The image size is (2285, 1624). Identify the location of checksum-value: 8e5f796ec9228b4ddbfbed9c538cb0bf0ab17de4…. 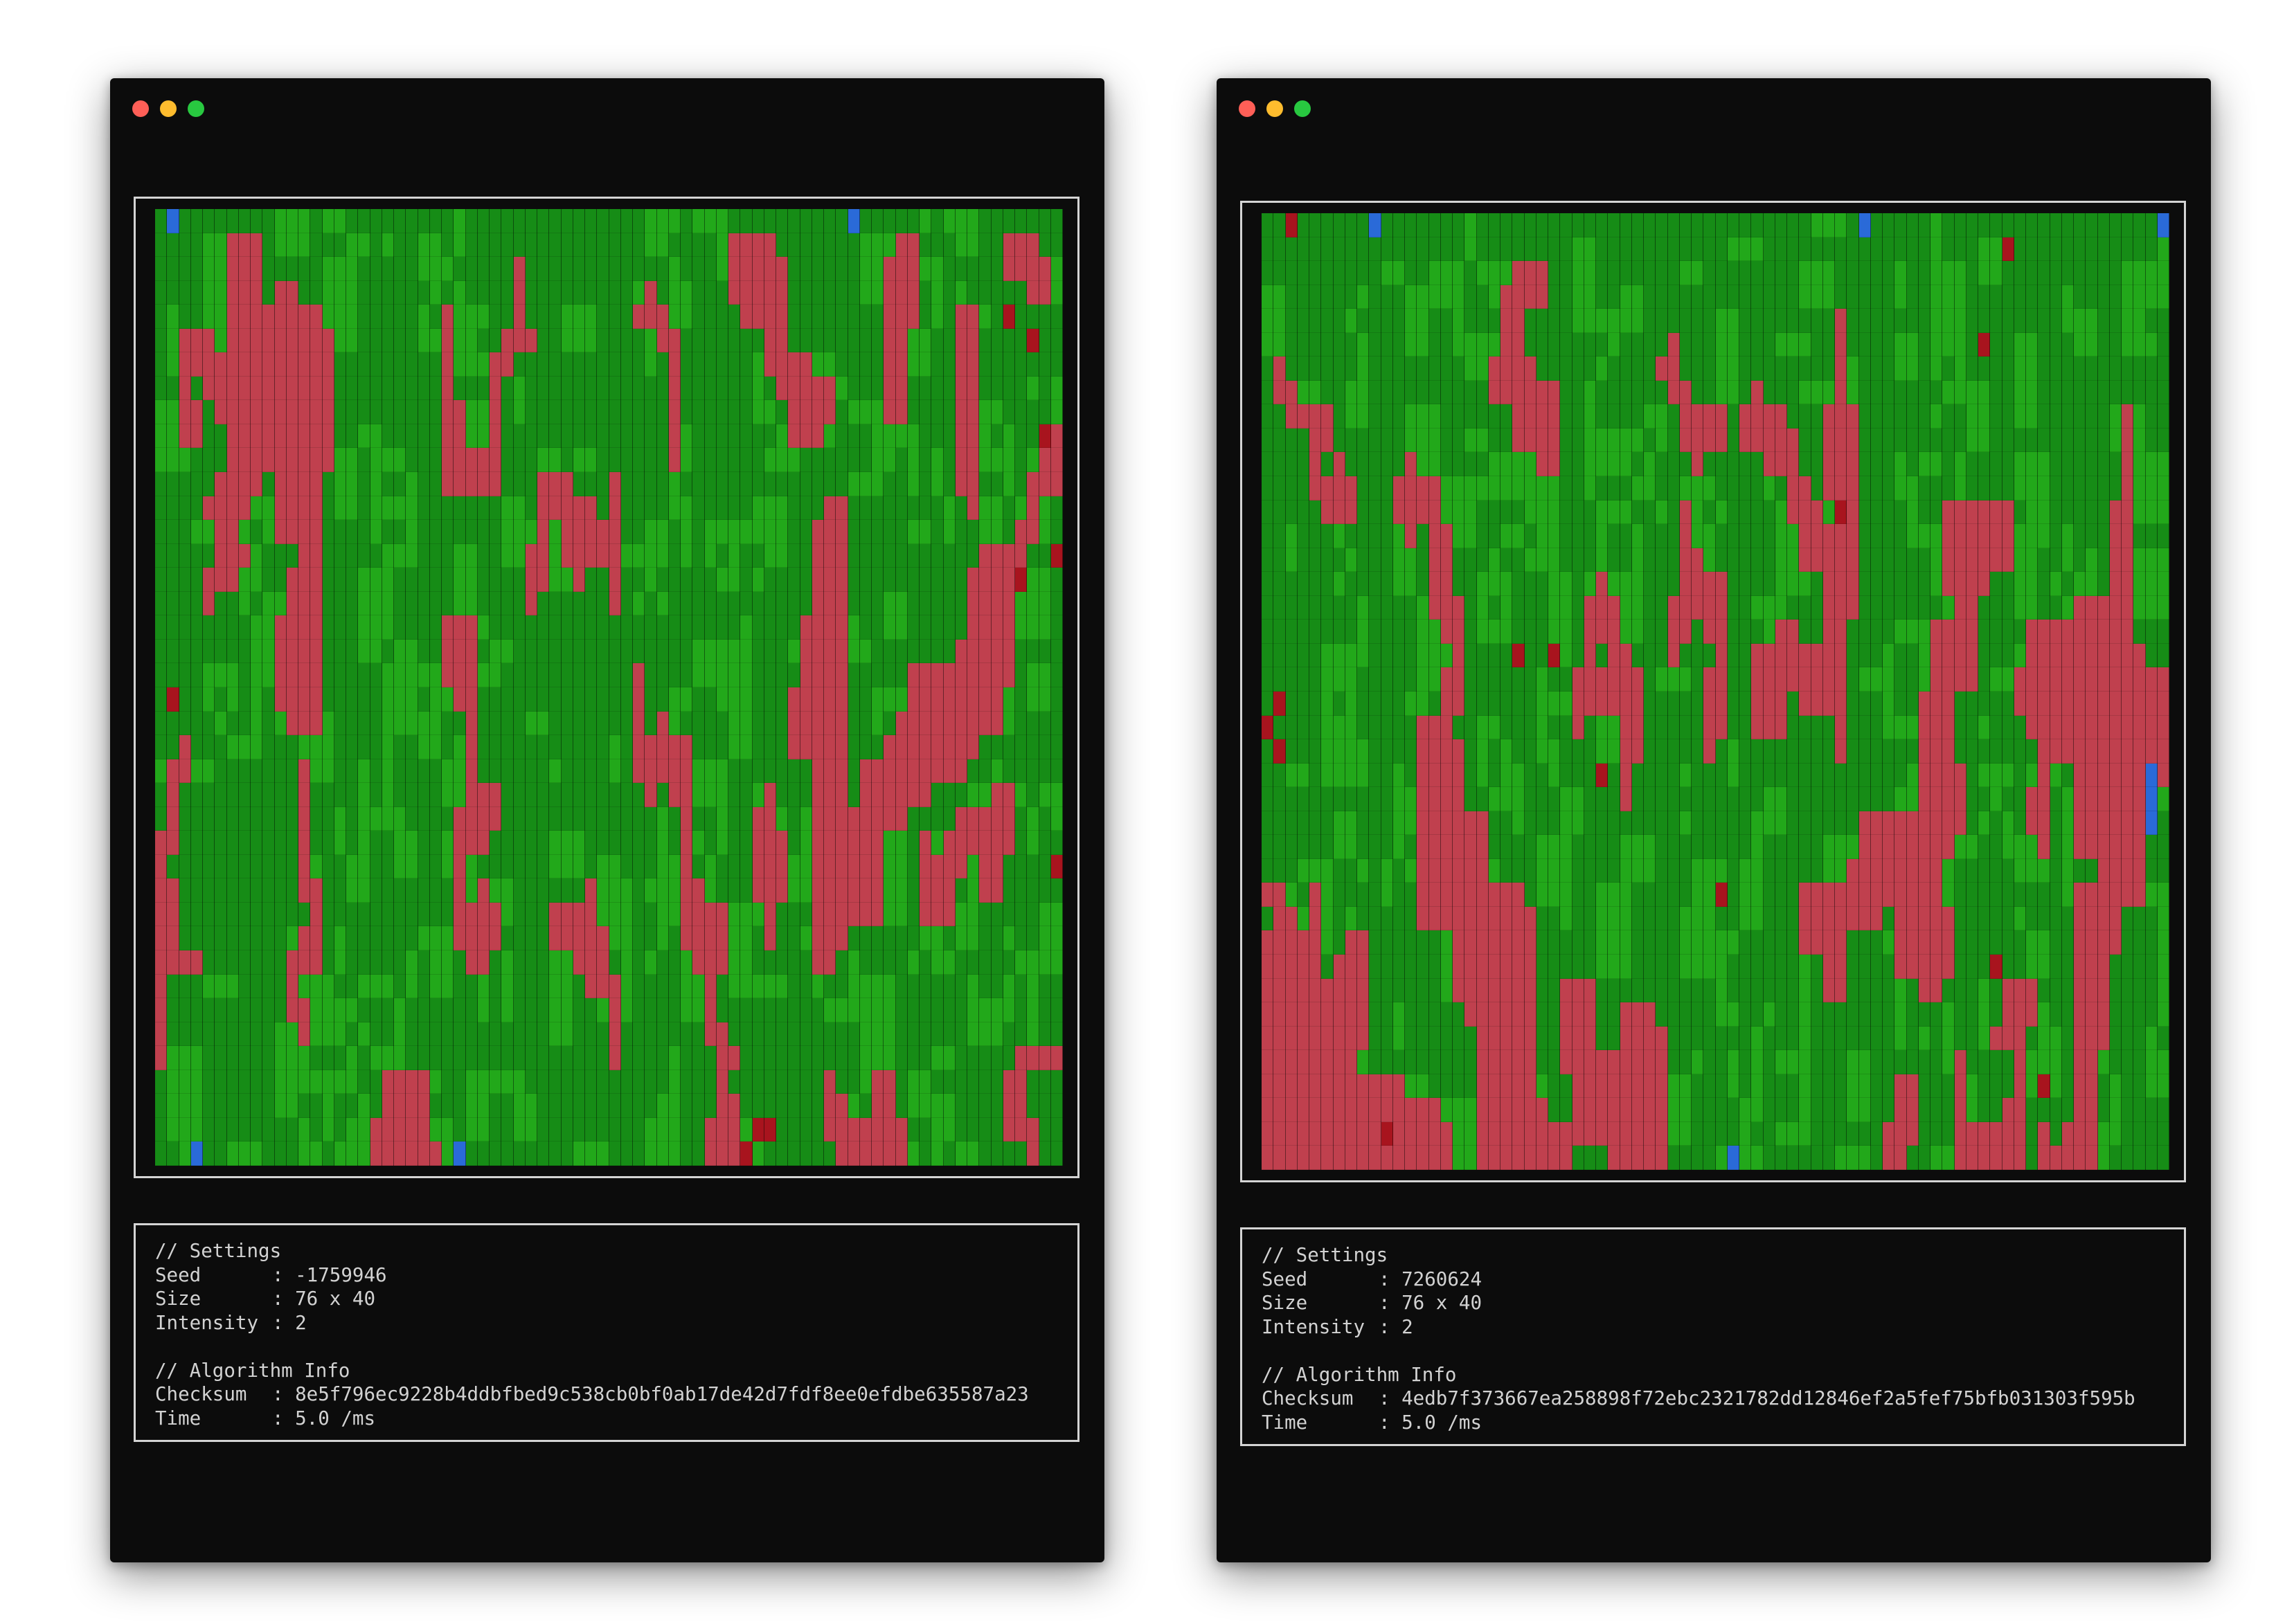
(662, 1394).